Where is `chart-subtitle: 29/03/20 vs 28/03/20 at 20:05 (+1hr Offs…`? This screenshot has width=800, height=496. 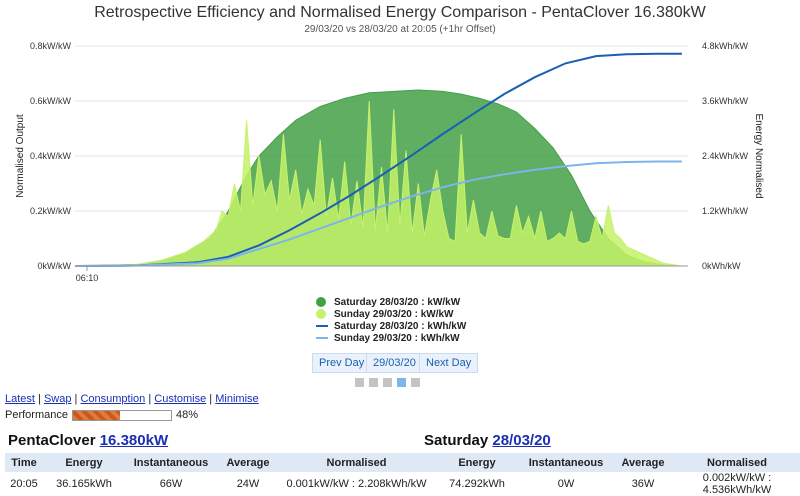
chart-subtitle: 29/03/20 vs 28/03/20 at 20:05 (+1hr Offs… is located at coordinates (400, 29).